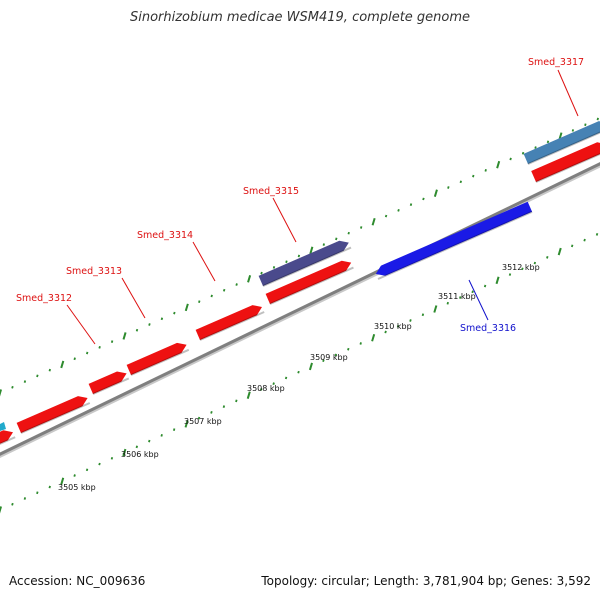 The height and width of the screenshot is (600, 600). Describe the element at coordinates (271, 191) in the screenshot. I see `gene-label: Smed_3315` at that location.